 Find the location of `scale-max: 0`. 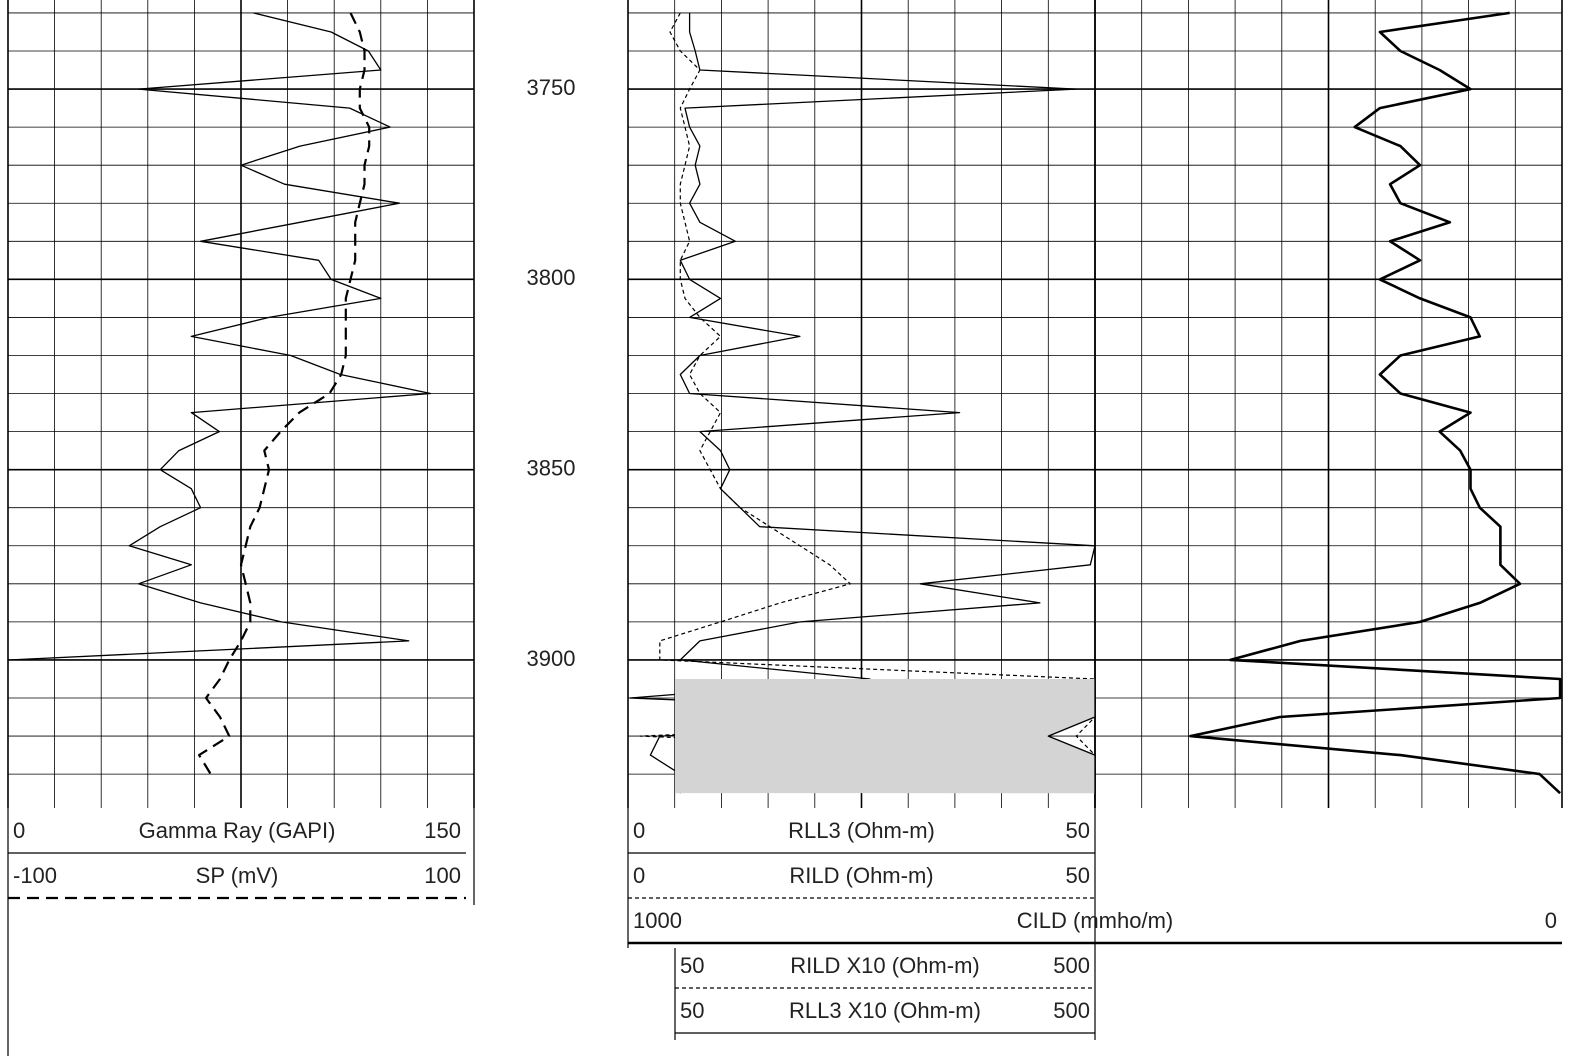

scale-max: 0 is located at coordinates (1551, 920).